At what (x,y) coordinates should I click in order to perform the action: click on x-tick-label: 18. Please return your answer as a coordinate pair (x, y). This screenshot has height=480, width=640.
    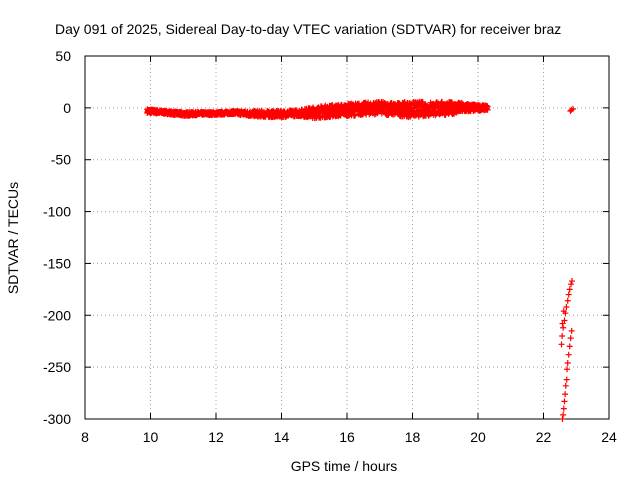
    Looking at the image, I should click on (413, 437).